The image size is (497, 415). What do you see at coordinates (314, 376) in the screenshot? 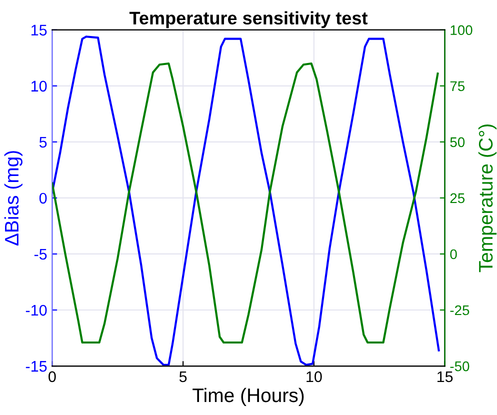
I see `x-tick-label: 10` at bounding box center [314, 376].